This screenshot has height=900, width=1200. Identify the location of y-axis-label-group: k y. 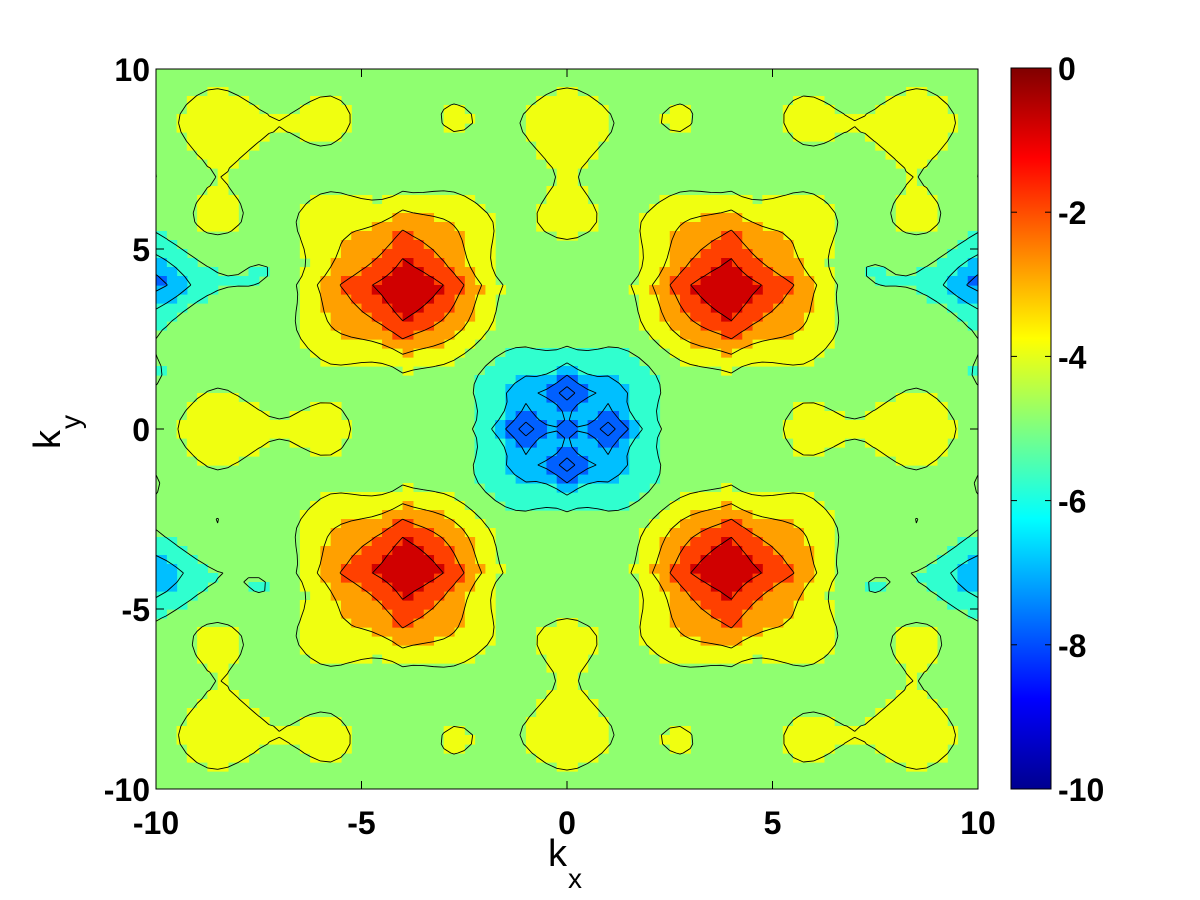
(56, 432).